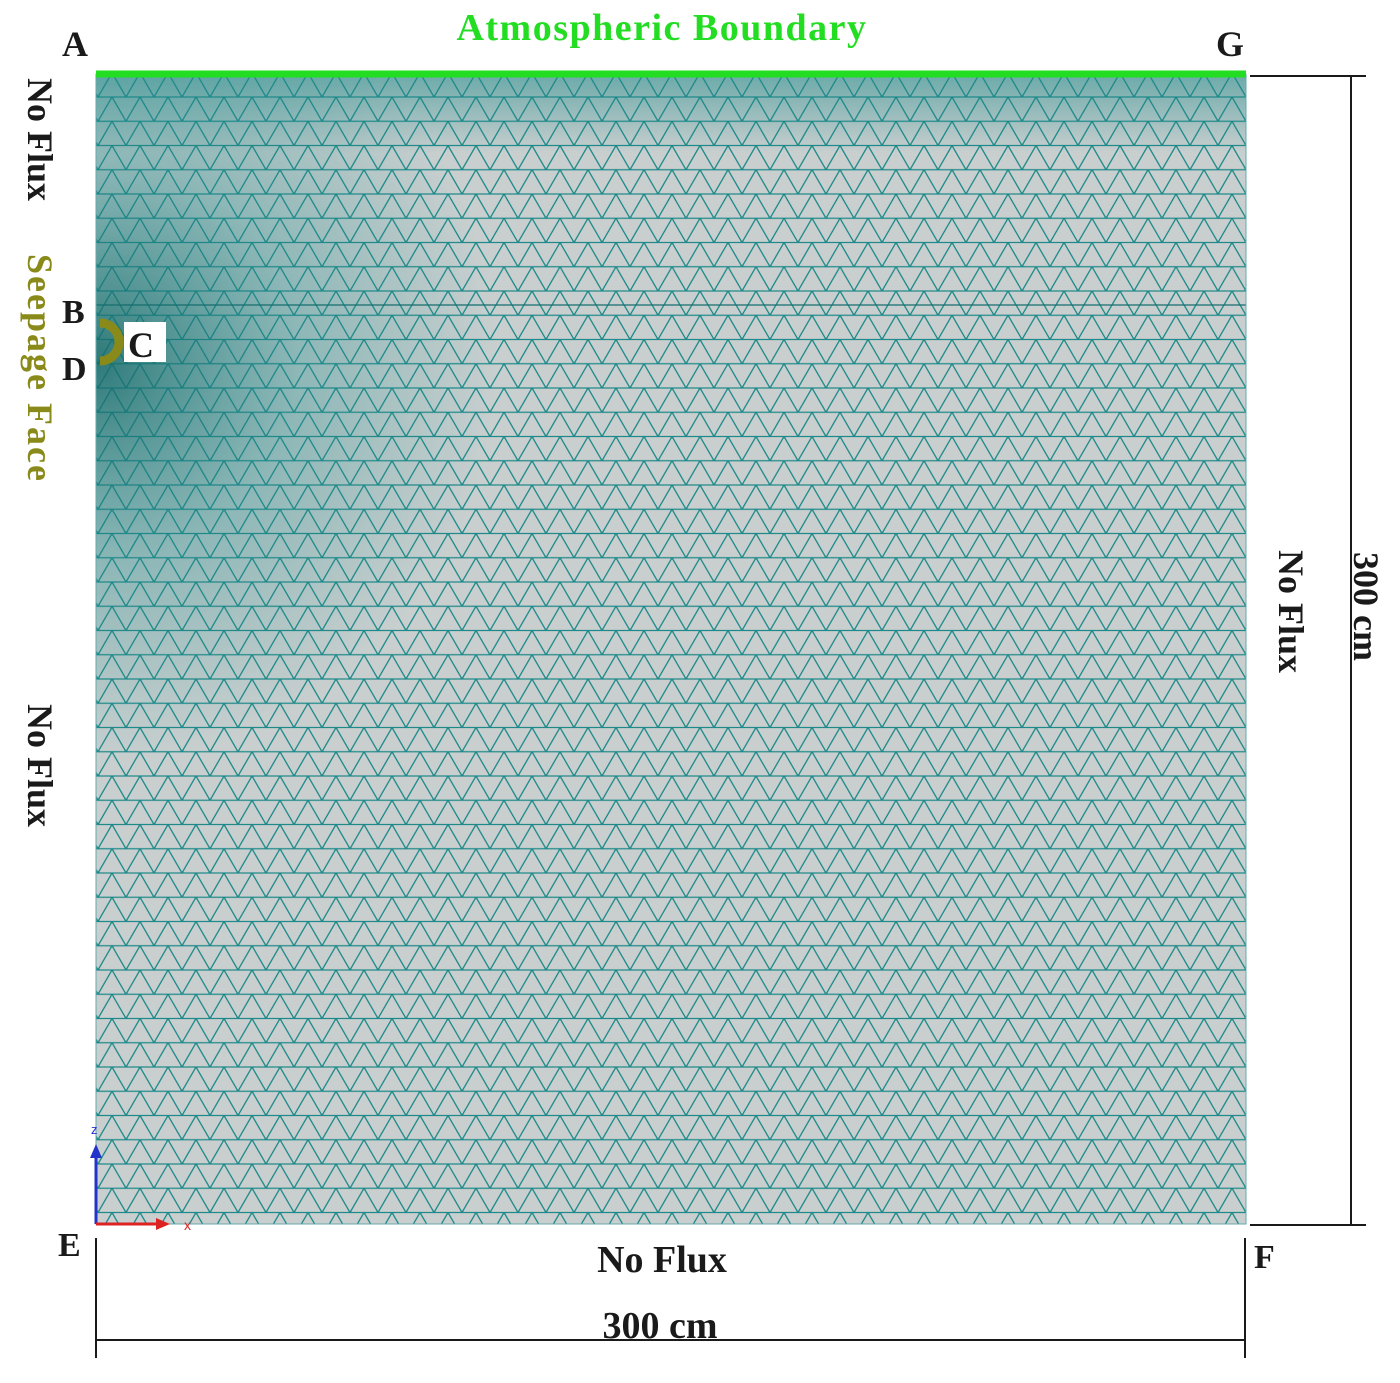 Image resolution: width=1400 pixels, height=1383 pixels. I want to click on width-dimension-label: 300 cm, so click(659, 1326).